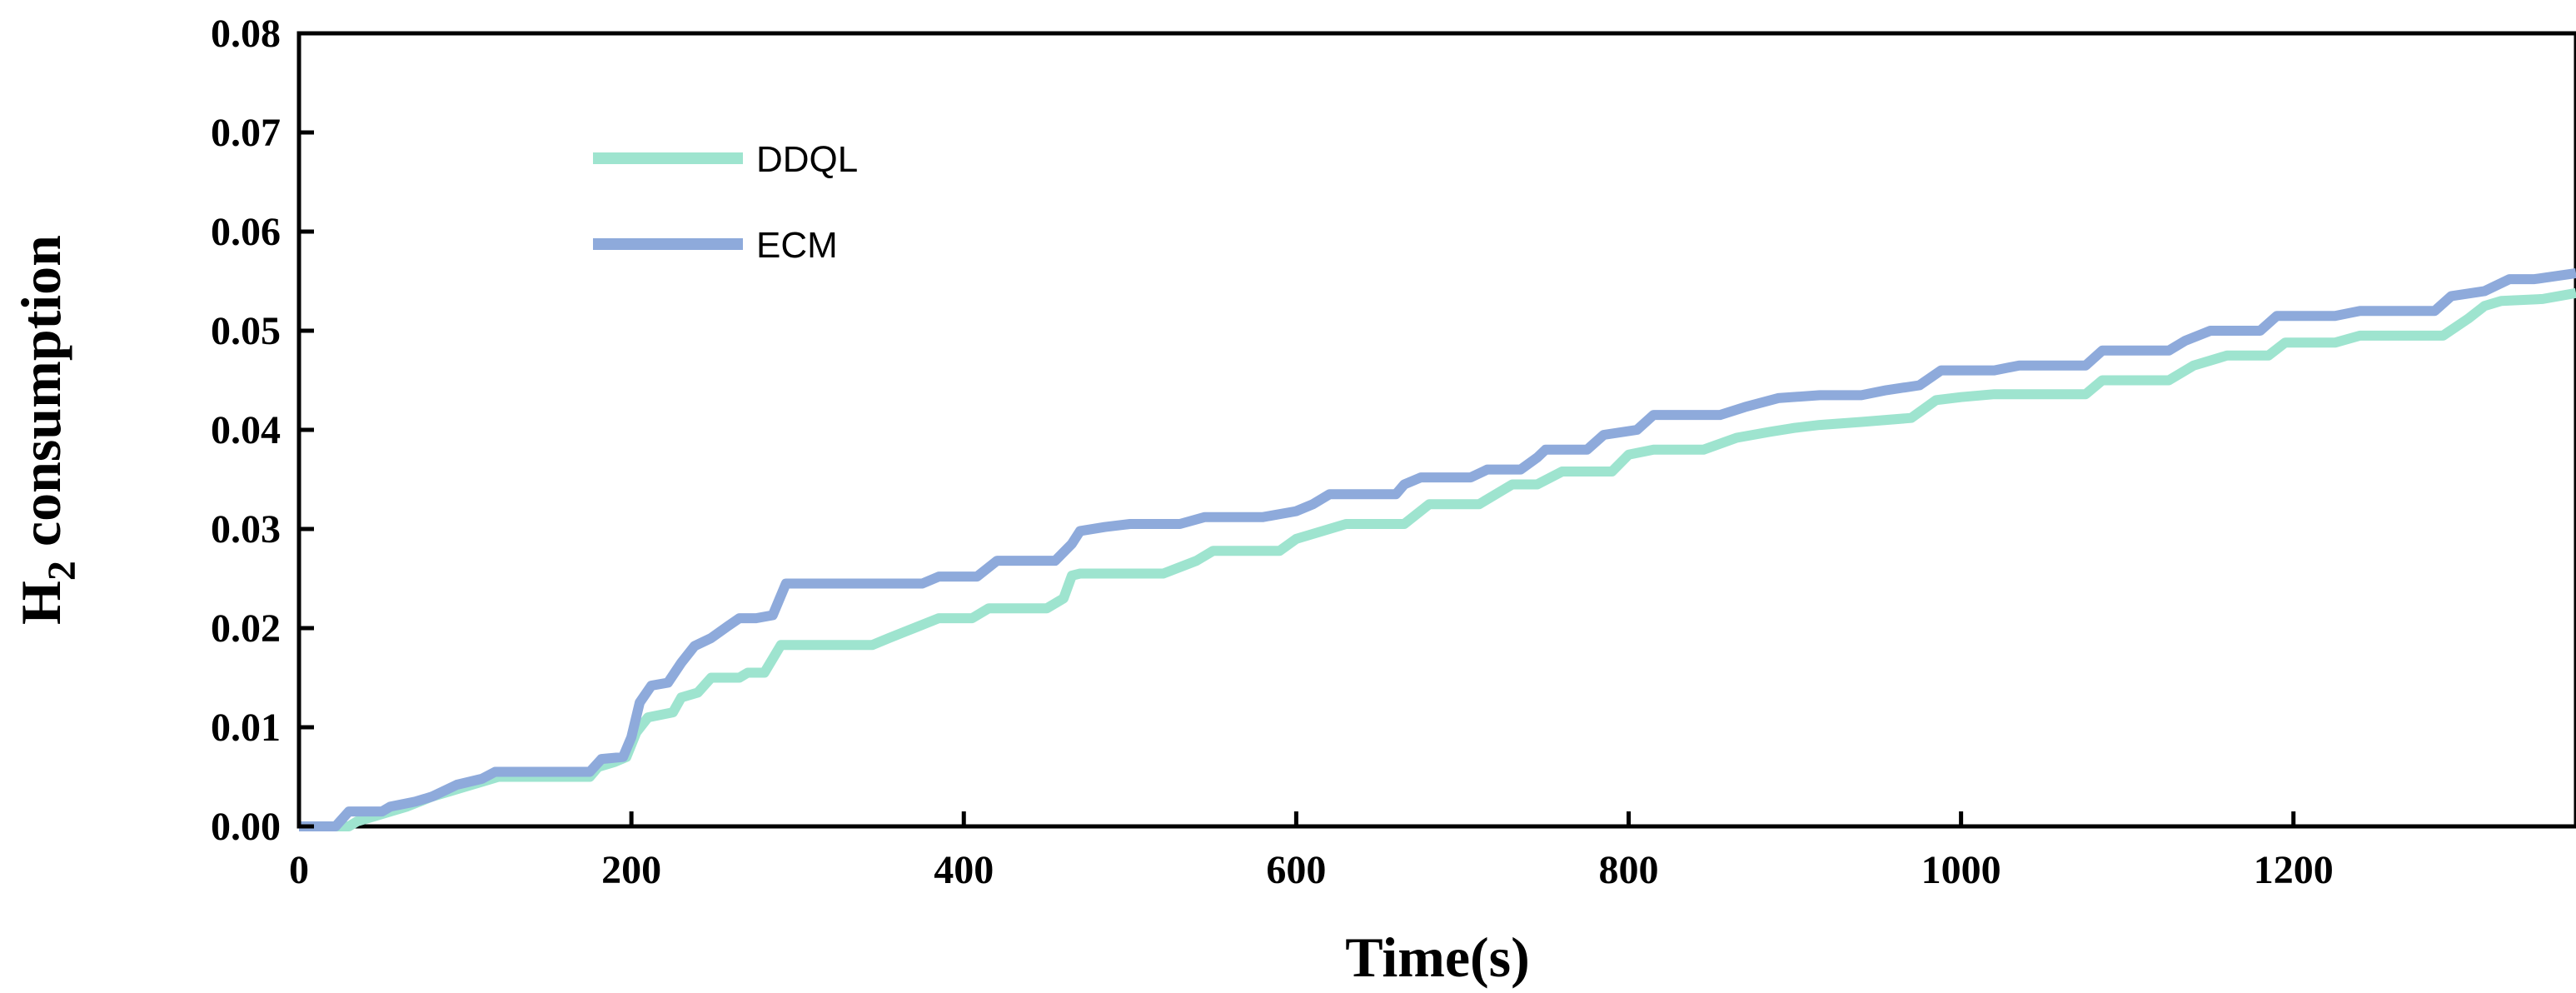  I want to click on x-axis-ticks: 0 200 400 600 800 1000 1200, so click(1311, 851).